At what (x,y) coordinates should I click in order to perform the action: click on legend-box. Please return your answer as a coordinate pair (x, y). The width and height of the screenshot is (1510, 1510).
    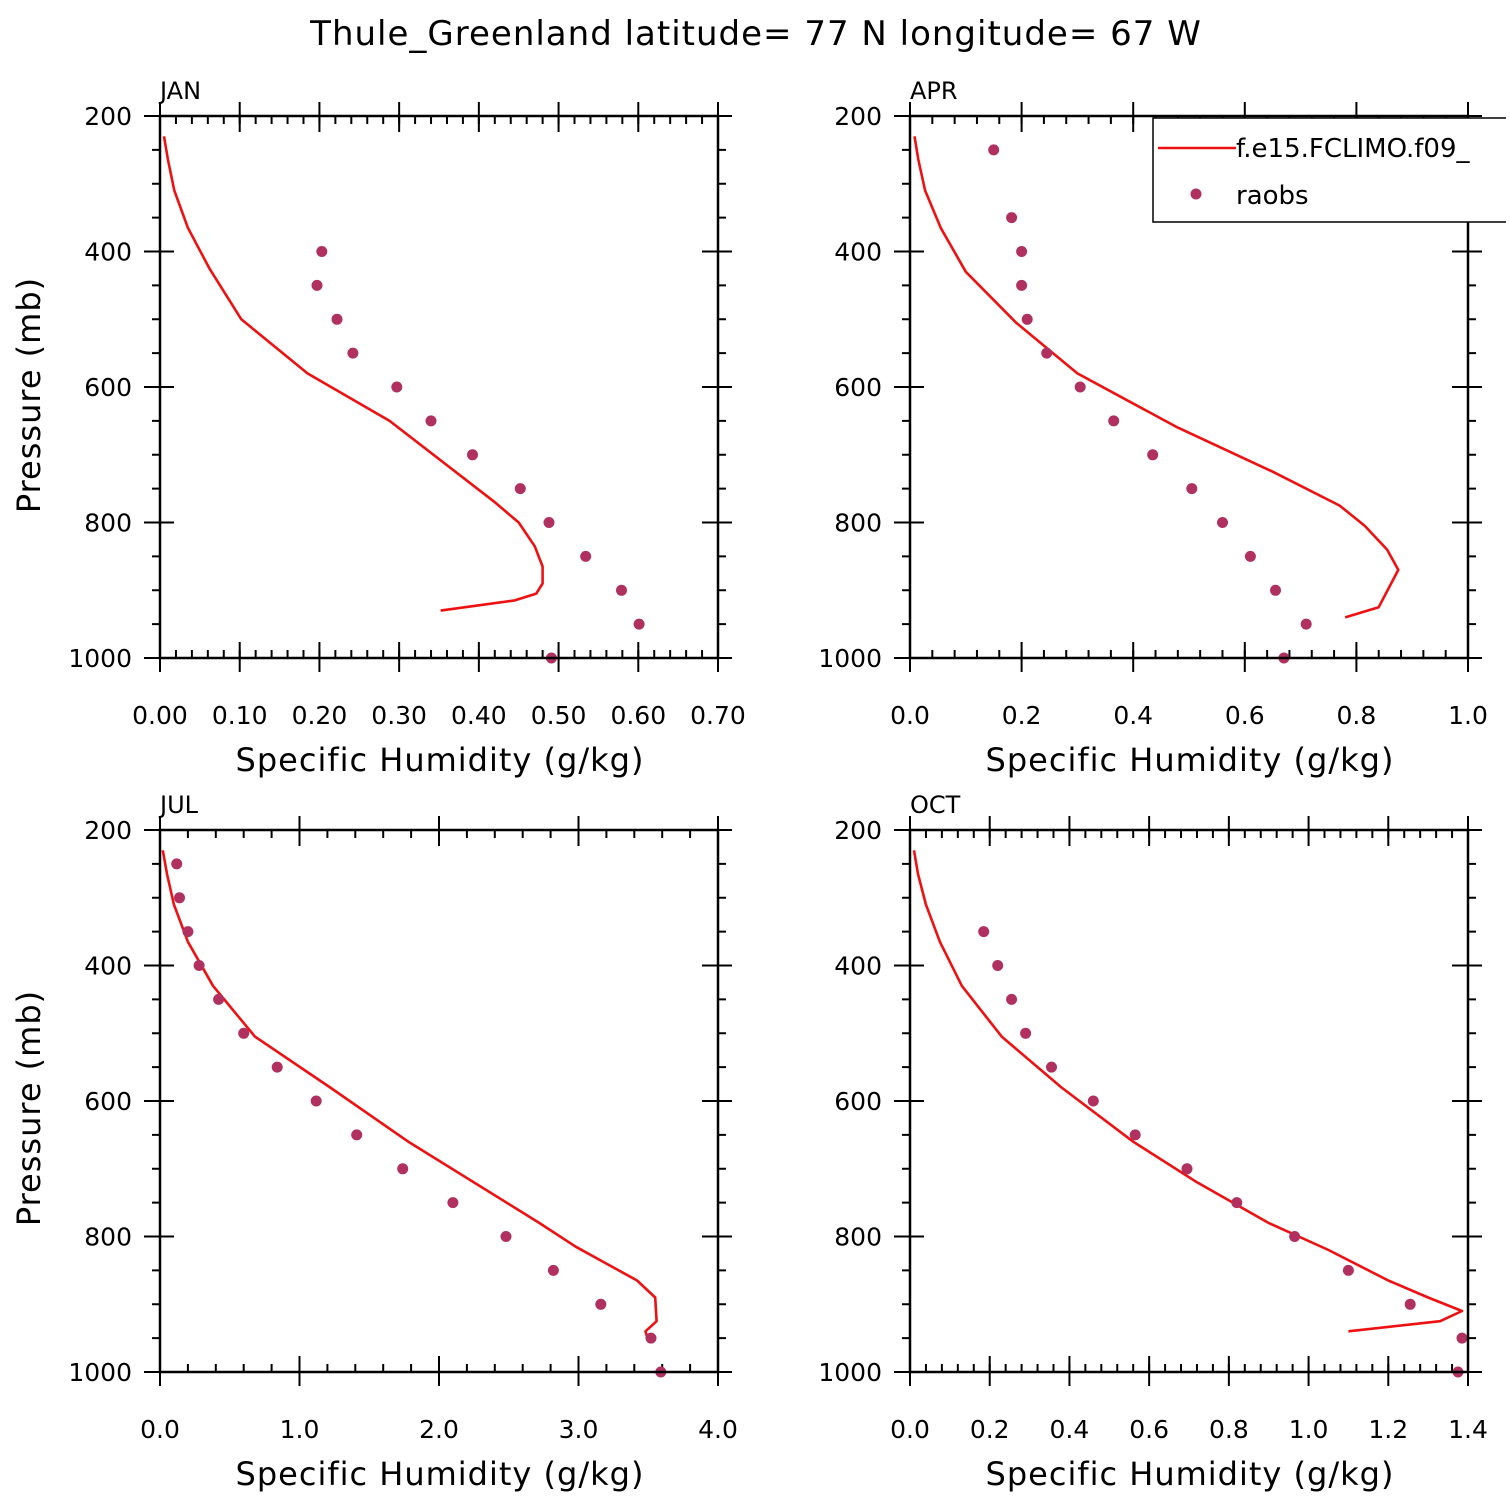
    Looking at the image, I should click on (1329, 170).